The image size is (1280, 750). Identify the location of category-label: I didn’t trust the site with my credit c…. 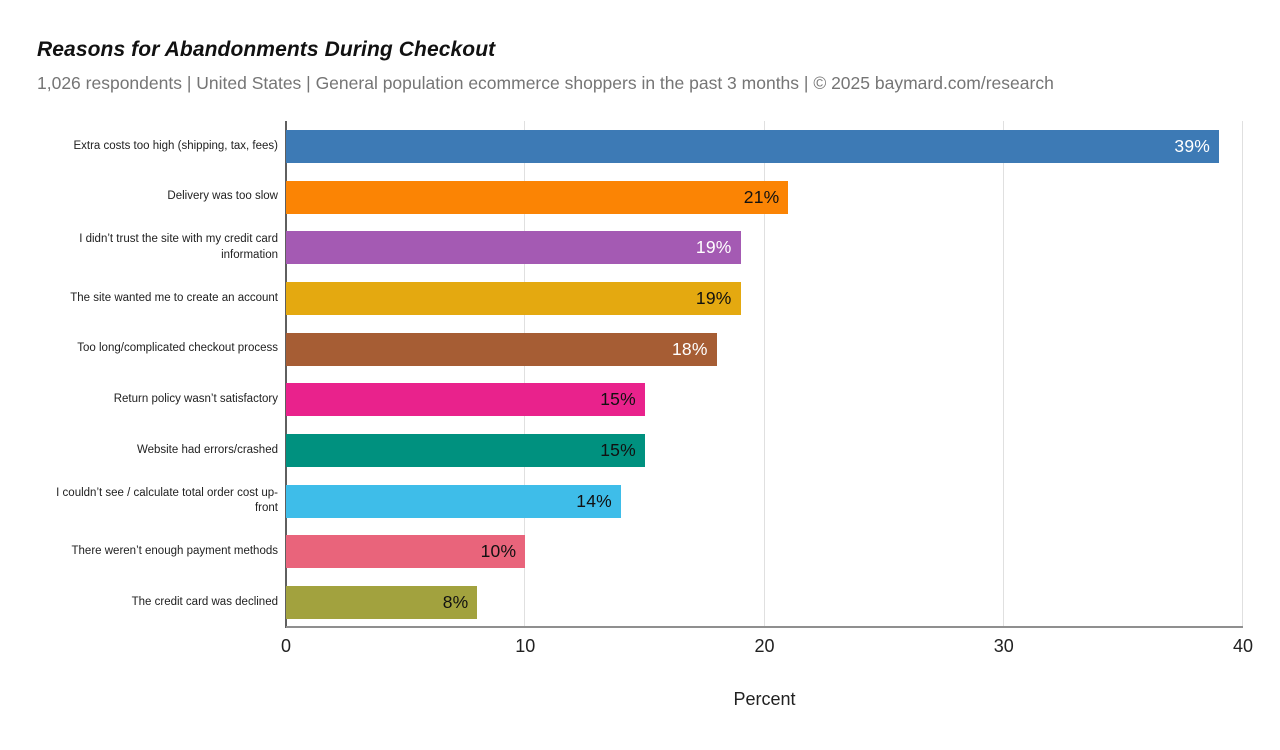
(178, 247).